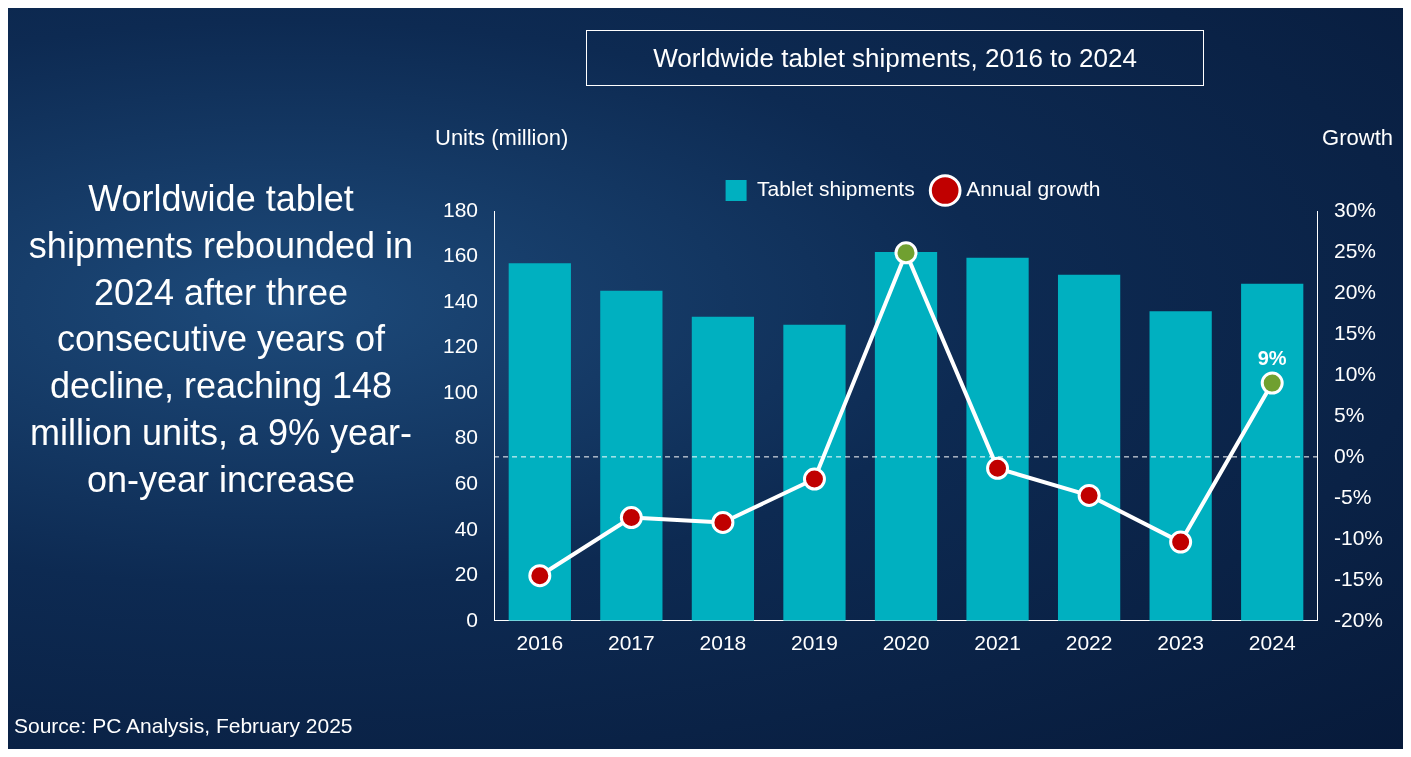  I want to click on y-tick-label: 140, so click(460, 300).